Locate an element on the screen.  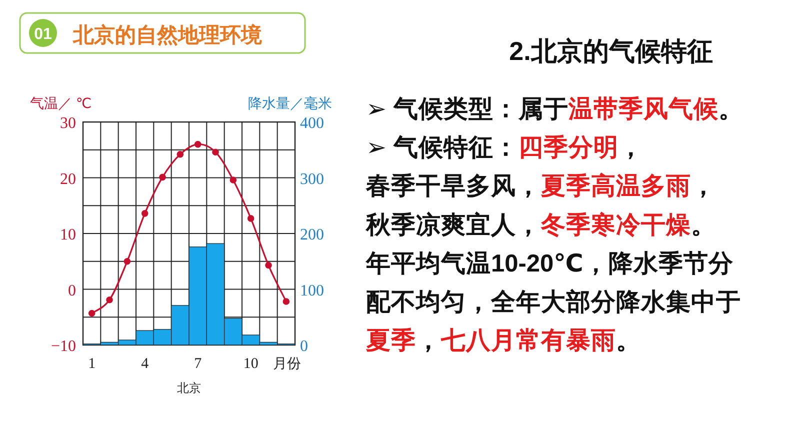
text: ➢ 气候类型：属于 is located at coordinates (467, 109).